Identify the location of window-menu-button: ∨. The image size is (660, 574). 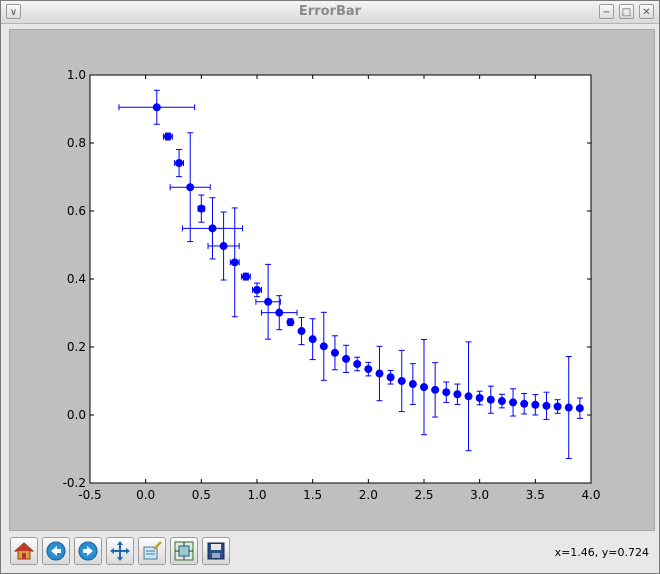
(13, 11).